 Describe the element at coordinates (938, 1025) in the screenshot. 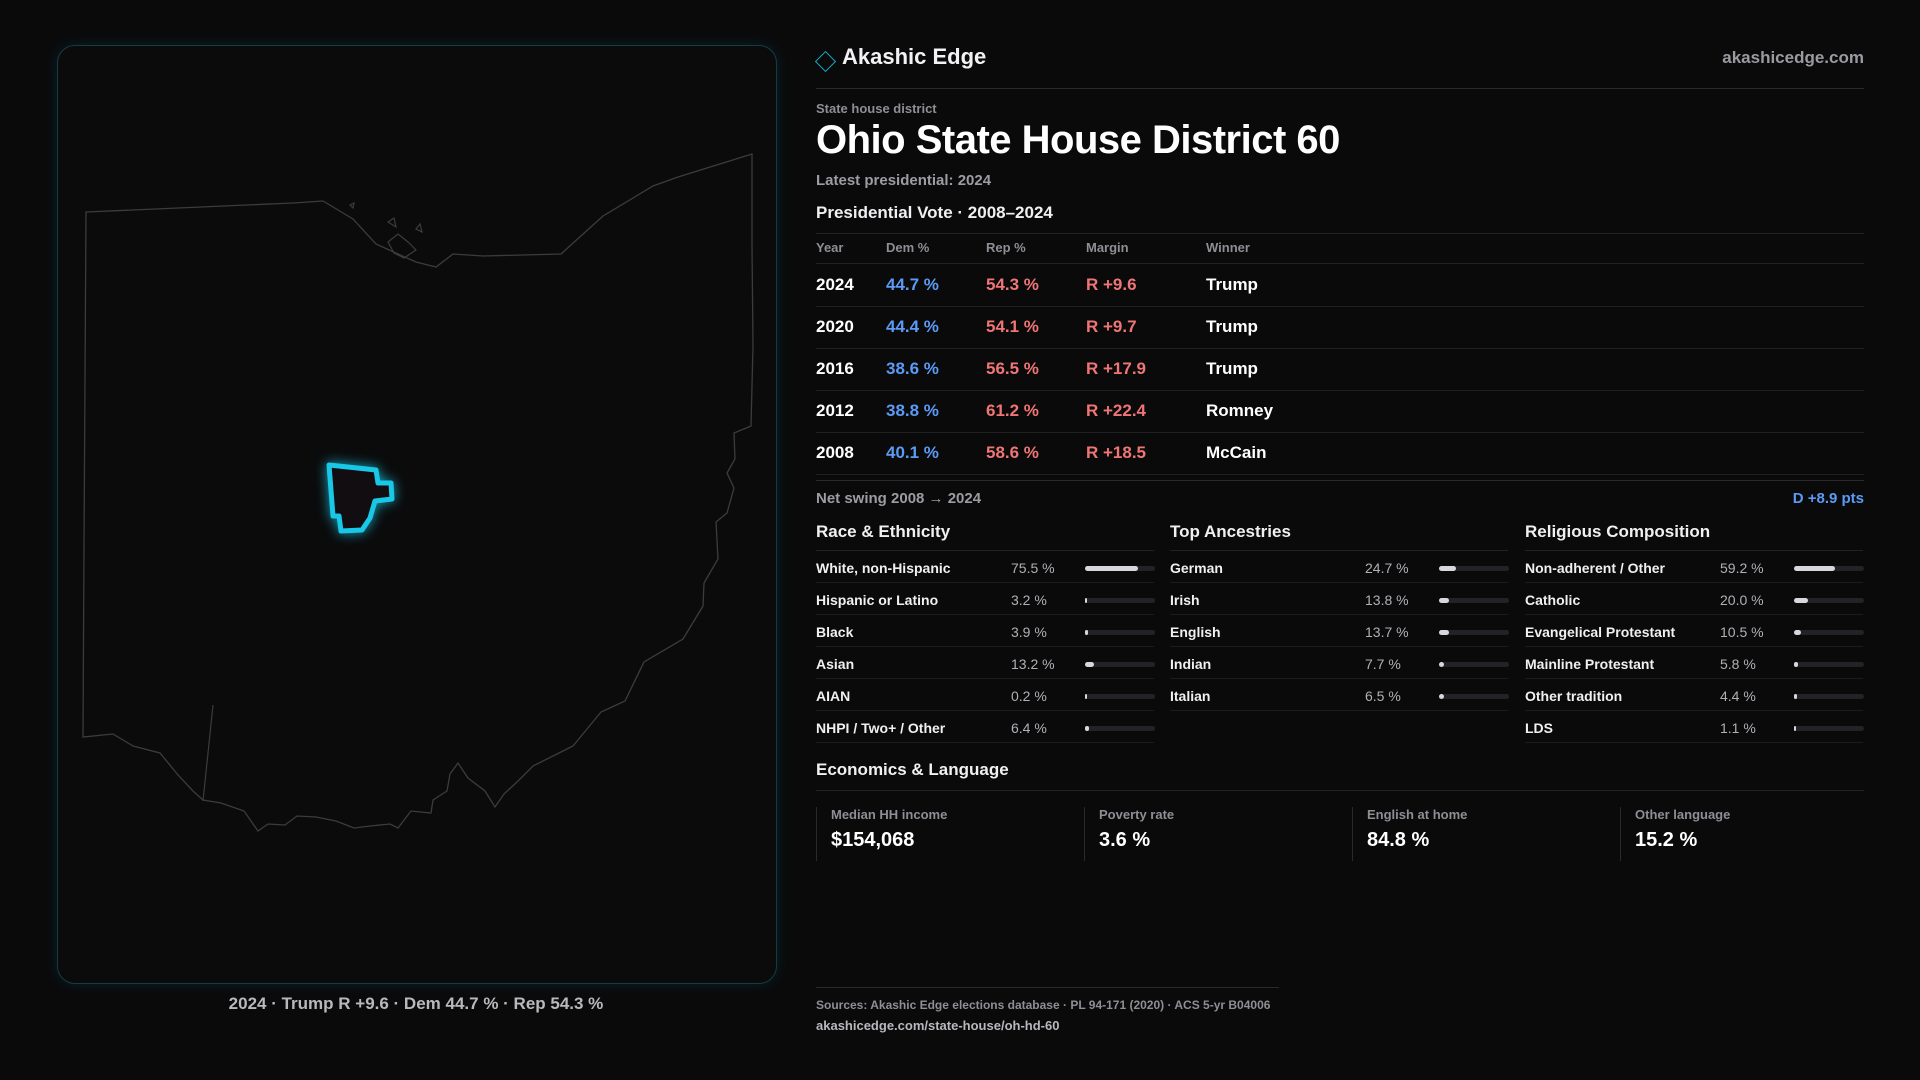

I see `source-url-link: akashicedge.com/state-house/oh-hd-60` at that location.